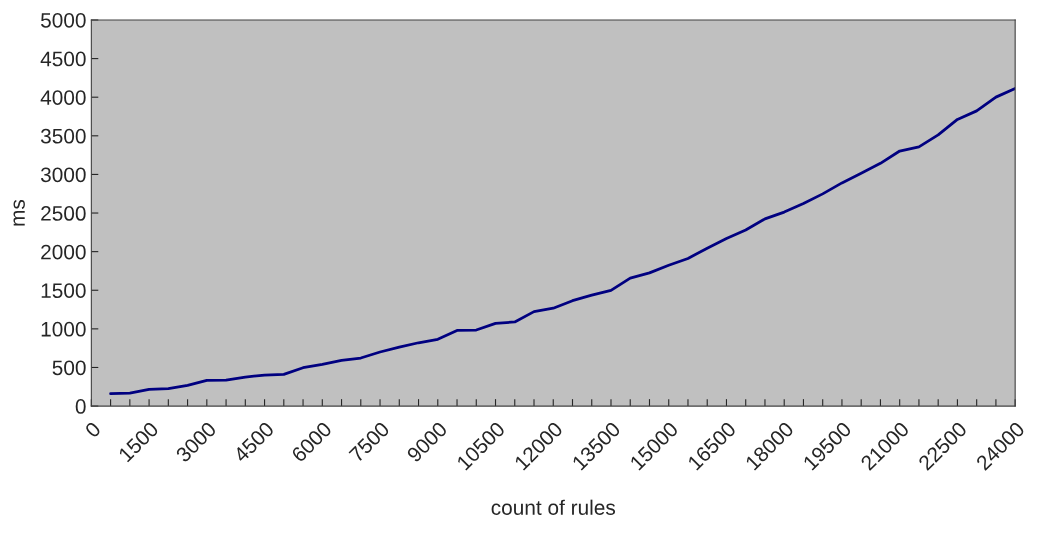 The image size is (1038, 540). I want to click on y-tick-label: 1500, so click(63, 290).